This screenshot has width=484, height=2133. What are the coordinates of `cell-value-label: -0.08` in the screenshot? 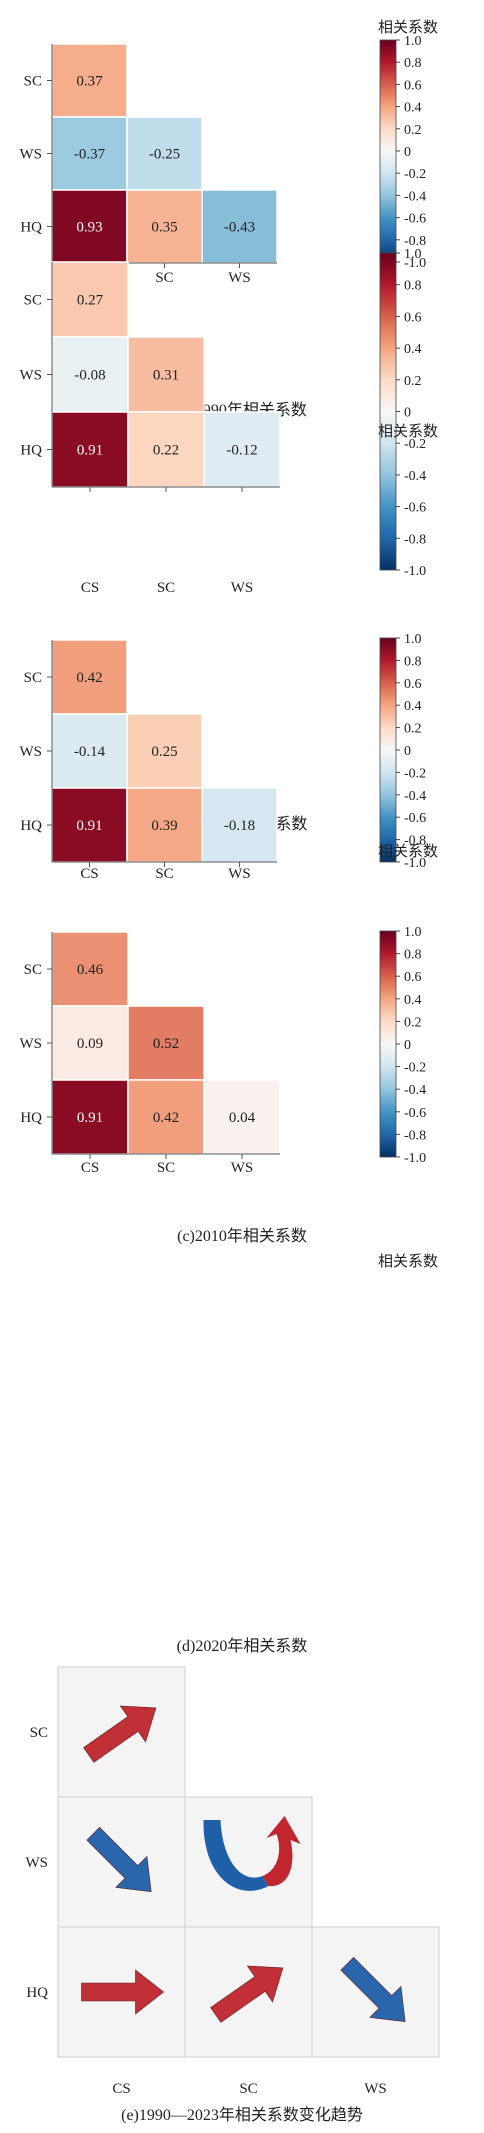 It's located at (89, 376).